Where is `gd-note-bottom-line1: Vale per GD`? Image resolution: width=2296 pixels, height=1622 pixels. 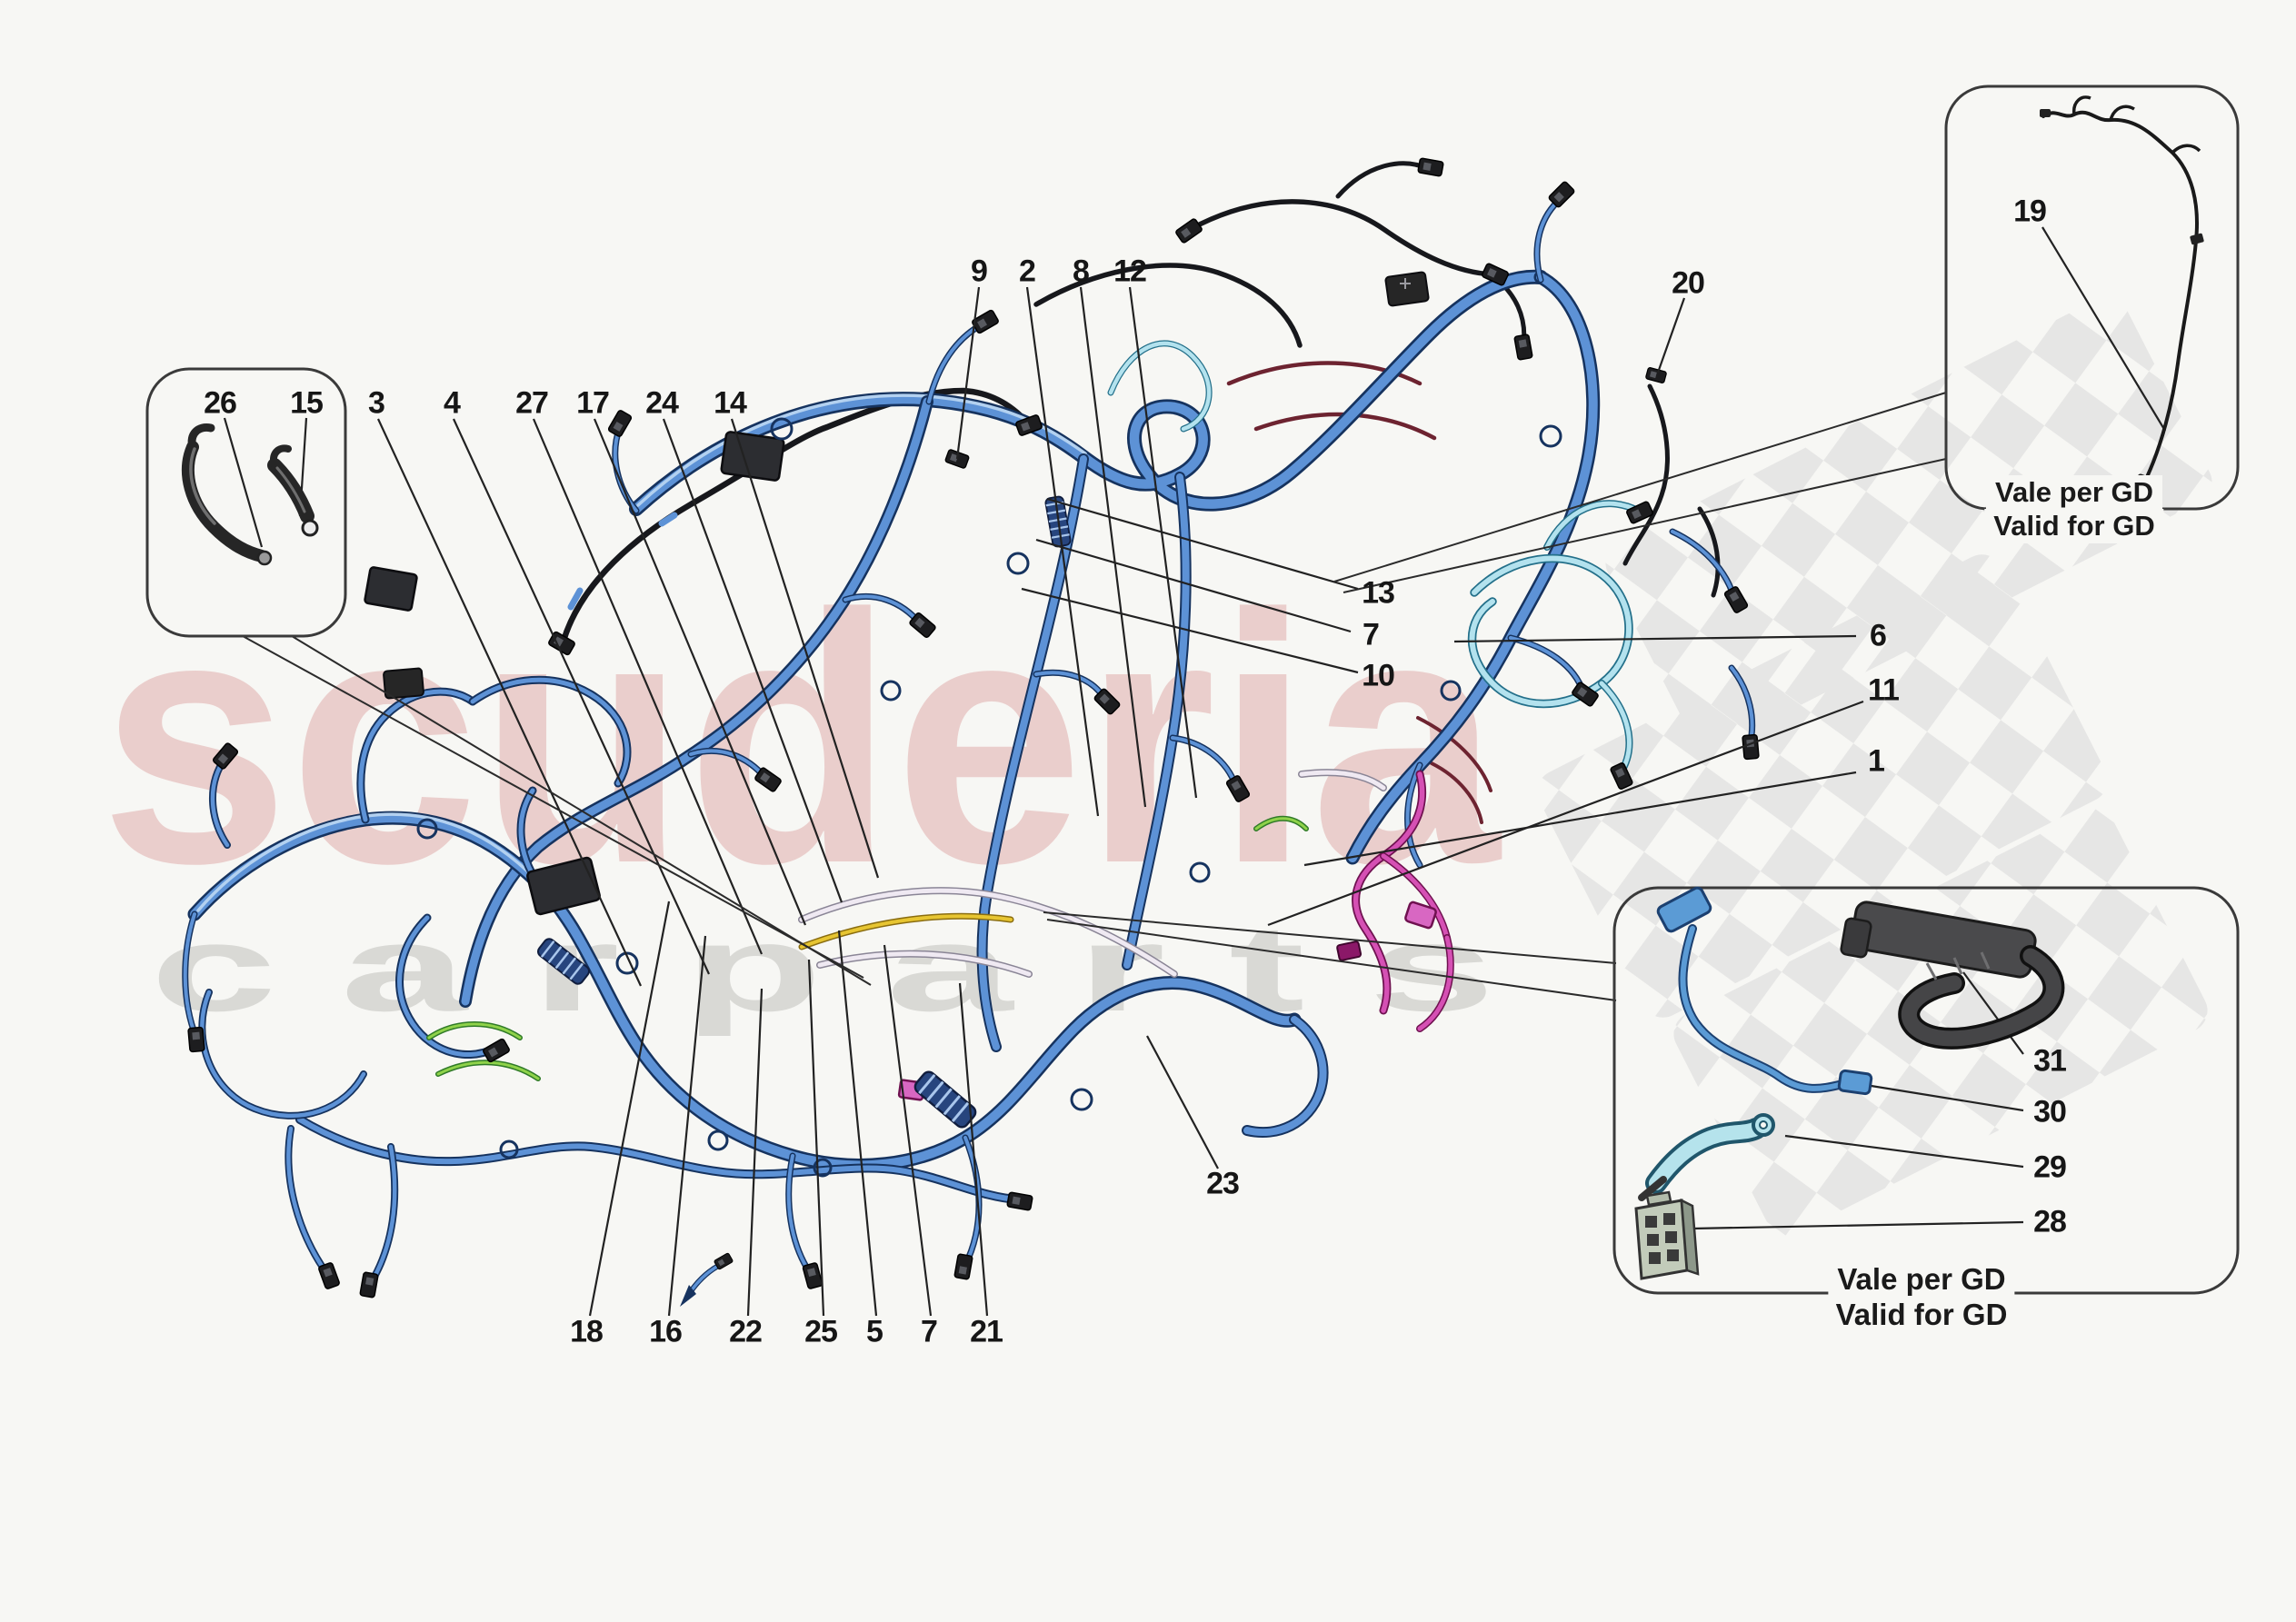
gd-note-bottom-line1: Vale per GD is located at coordinates (1921, 1279).